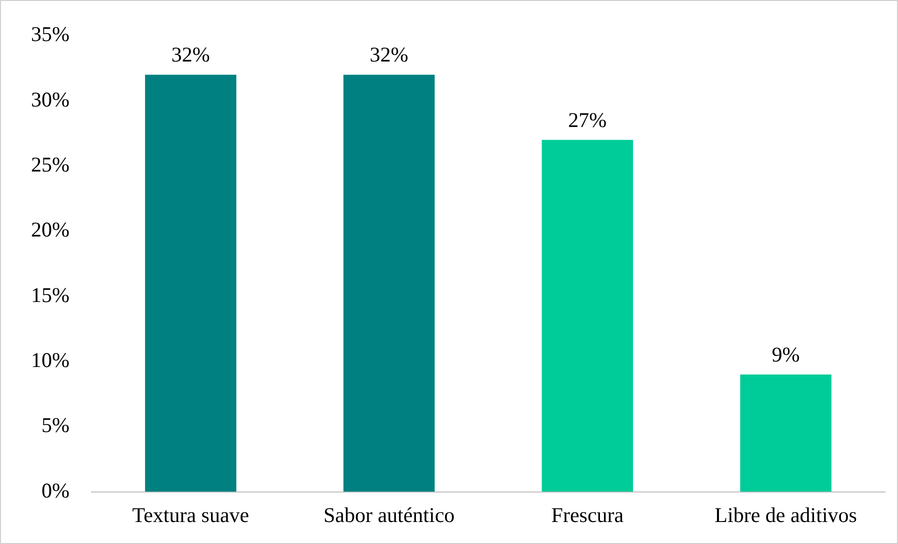 The image size is (898, 544). What do you see at coordinates (587, 514) in the screenshot?
I see `x-tick-label: Frescura` at bounding box center [587, 514].